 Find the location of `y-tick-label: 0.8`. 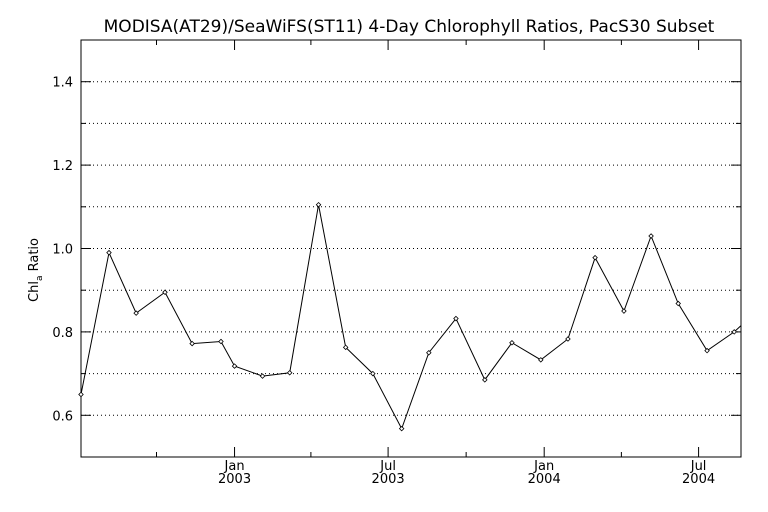

y-tick-label: 0.8 is located at coordinates (62, 333).